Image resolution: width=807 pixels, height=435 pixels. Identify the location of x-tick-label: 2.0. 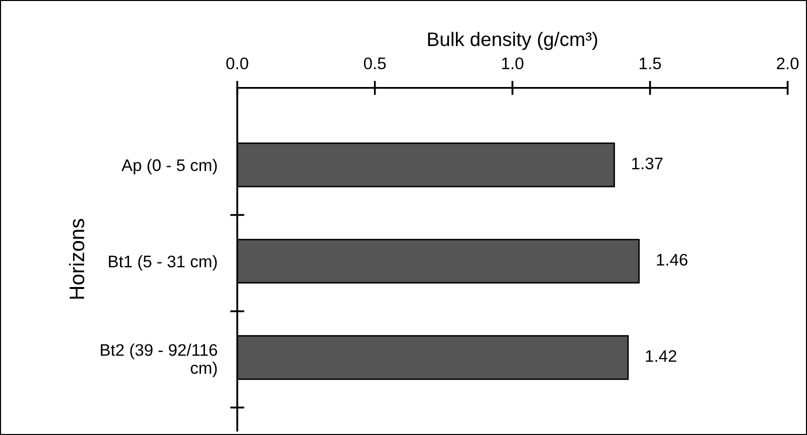
(787, 63).